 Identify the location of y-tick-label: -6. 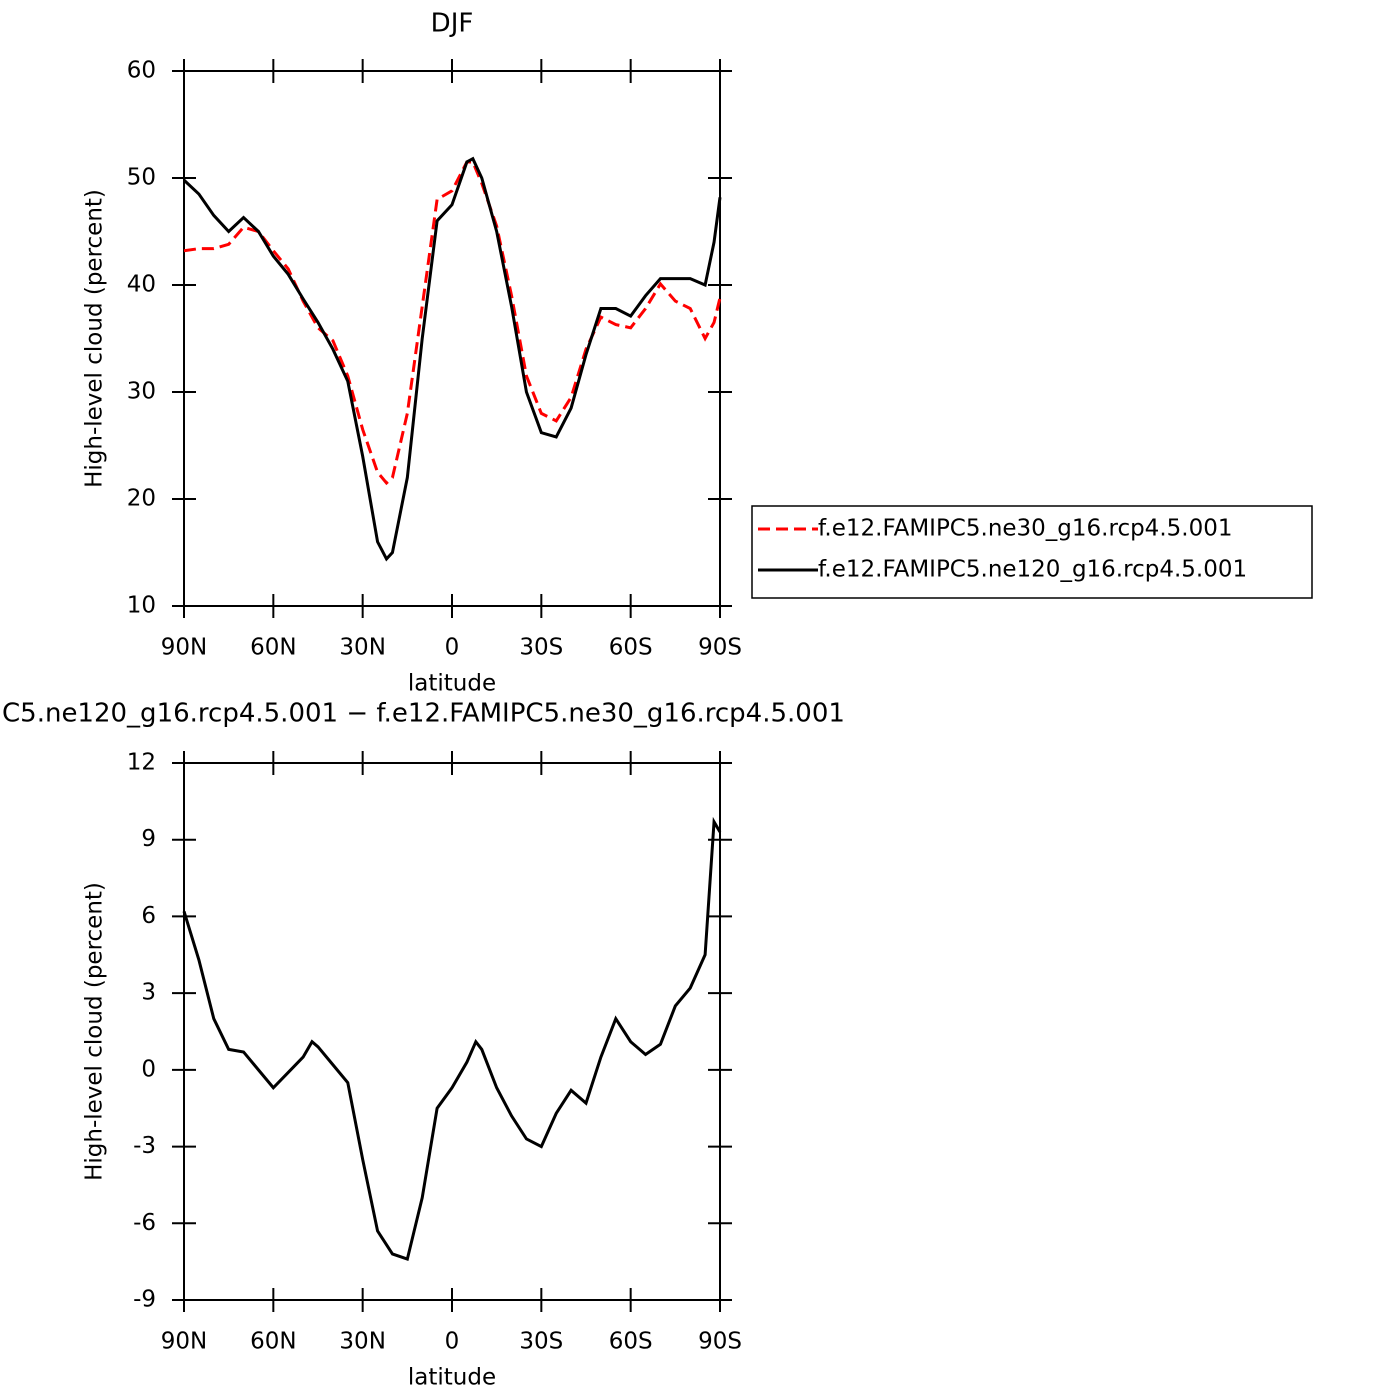
(144, 1223).